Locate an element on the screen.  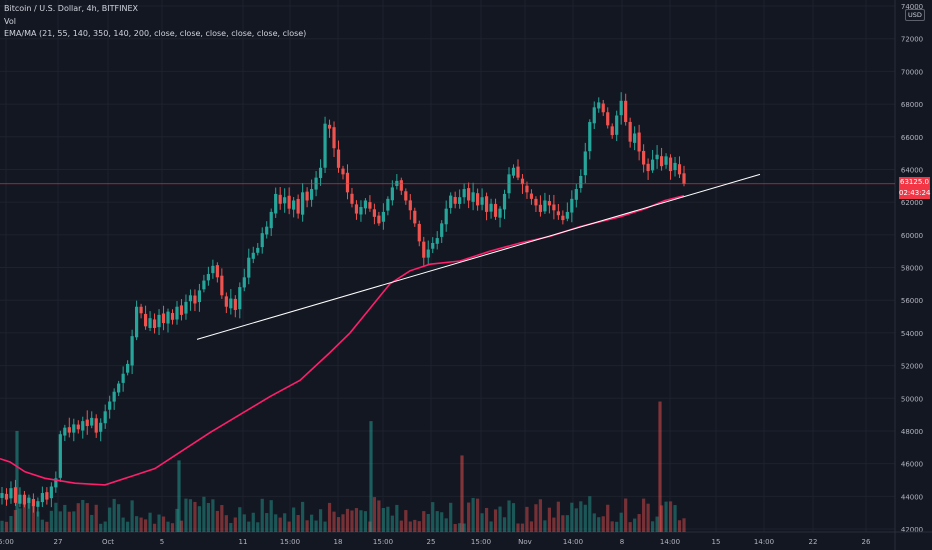
y-tick-label: 62000 is located at coordinates (912, 203).